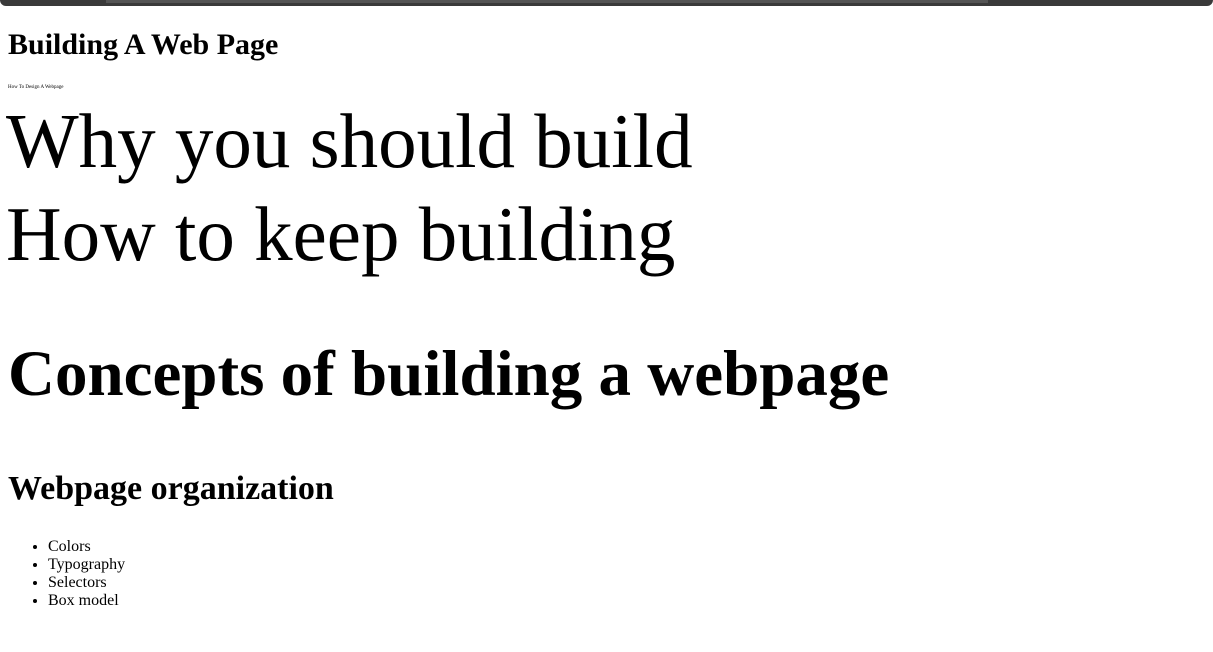 The height and width of the screenshot is (652, 1213). Describe the element at coordinates (341, 234) in the screenshot. I see `hero-heading-how: How to keep building` at that location.